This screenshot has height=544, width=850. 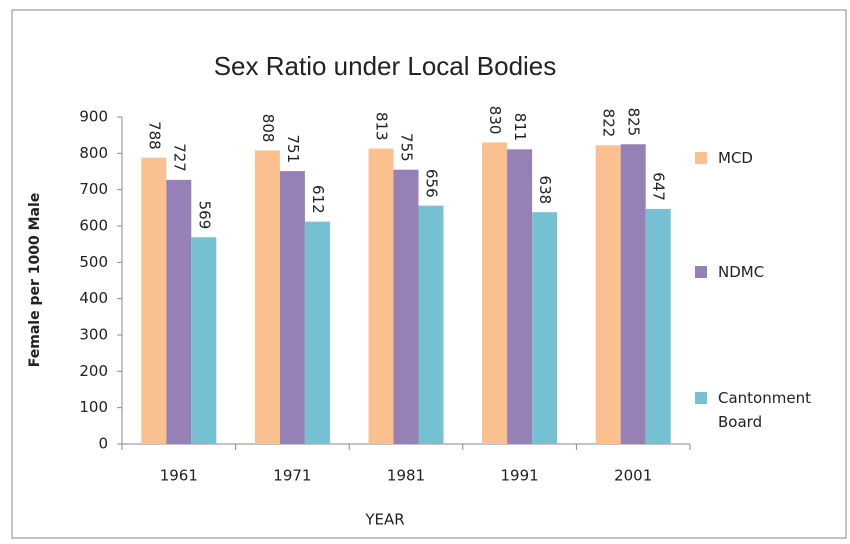 I want to click on y-tick-label: 900, so click(x=93, y=117).